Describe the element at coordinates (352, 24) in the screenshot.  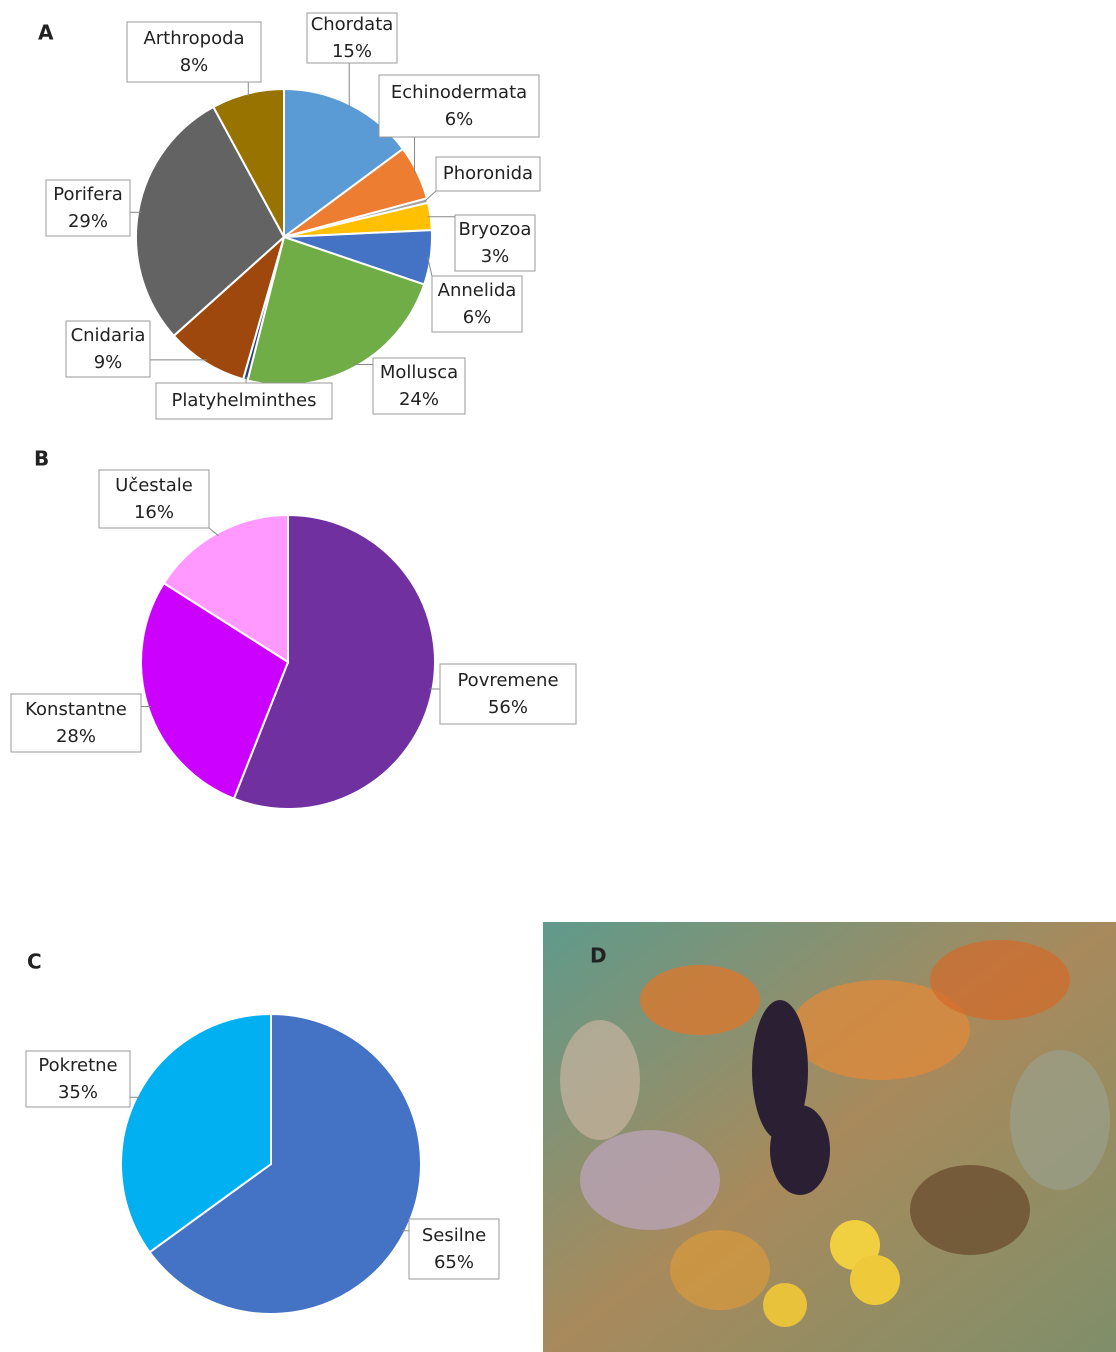
I see `slice-name: Chordata` at that location.